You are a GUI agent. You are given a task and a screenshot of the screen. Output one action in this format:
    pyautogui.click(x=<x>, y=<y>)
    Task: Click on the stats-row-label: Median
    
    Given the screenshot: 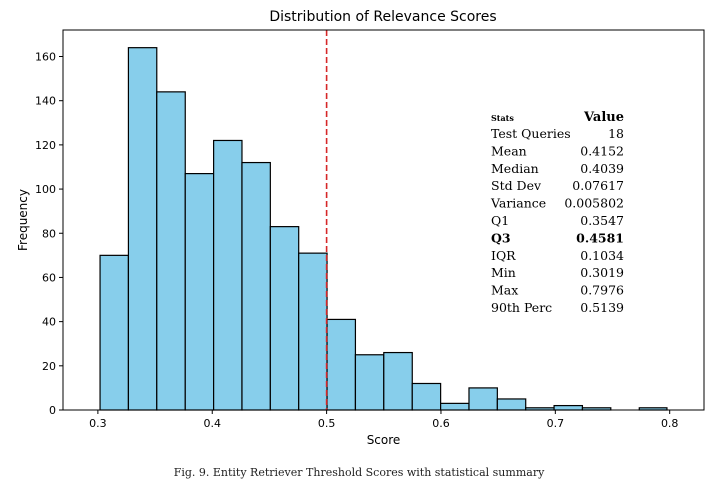 What is the action you would take?
    pyautogui.click(x=515, y=168)
    